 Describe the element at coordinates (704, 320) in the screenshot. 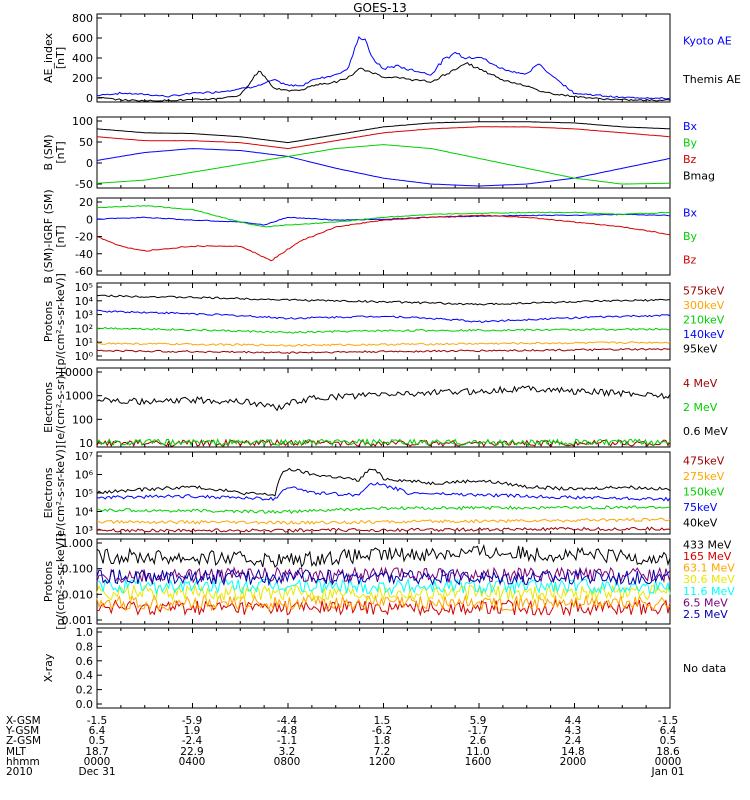

I see `legend-entry: 210keV` at that location.